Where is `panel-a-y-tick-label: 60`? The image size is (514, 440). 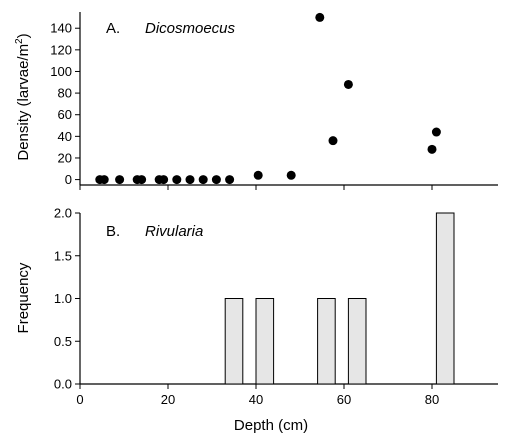 panel-a-y-tick-label: 60 is located at coordinates (65, 114).